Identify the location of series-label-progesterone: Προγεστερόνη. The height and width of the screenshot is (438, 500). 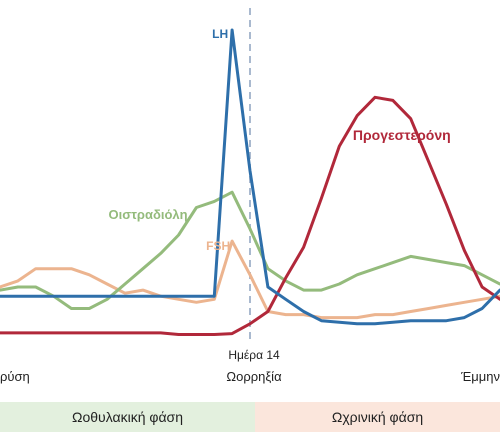
(402, 135).